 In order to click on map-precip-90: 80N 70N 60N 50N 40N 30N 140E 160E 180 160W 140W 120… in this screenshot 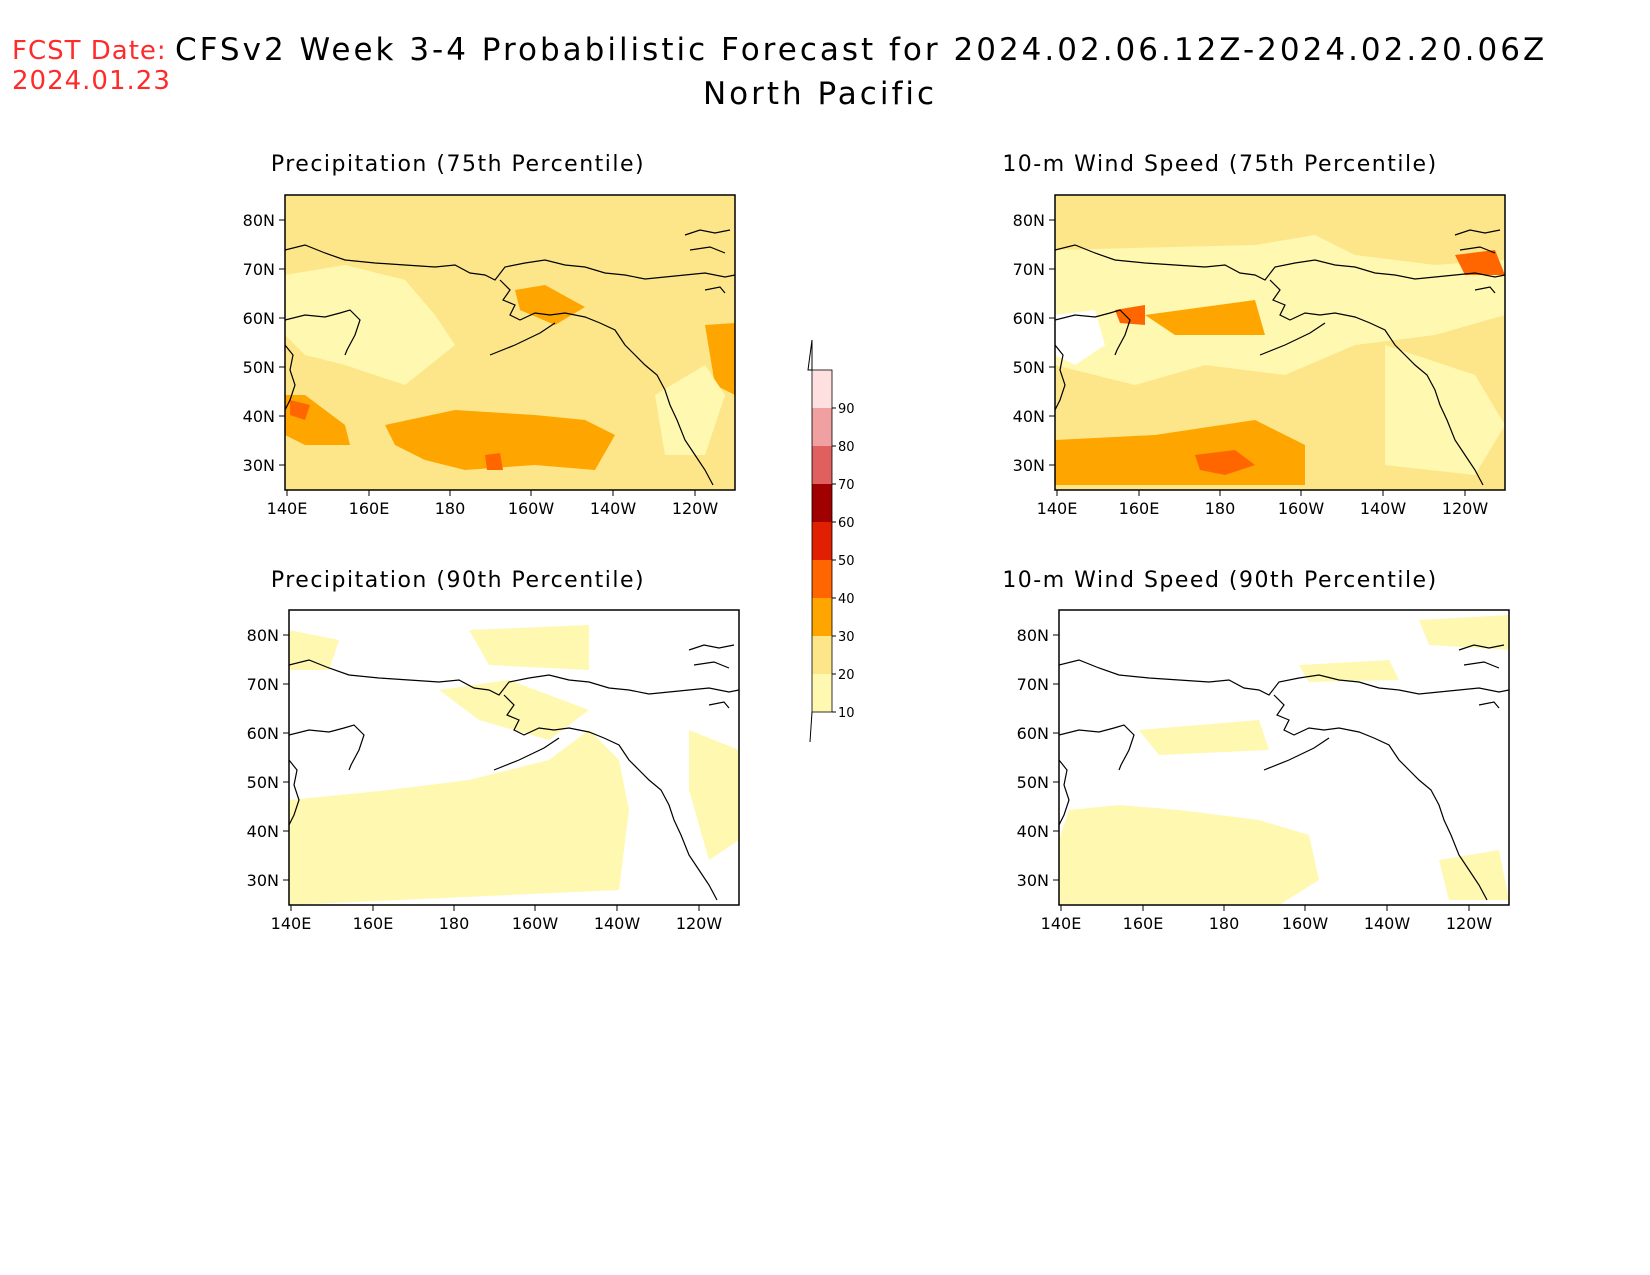, I will do `click(489, 772)`.